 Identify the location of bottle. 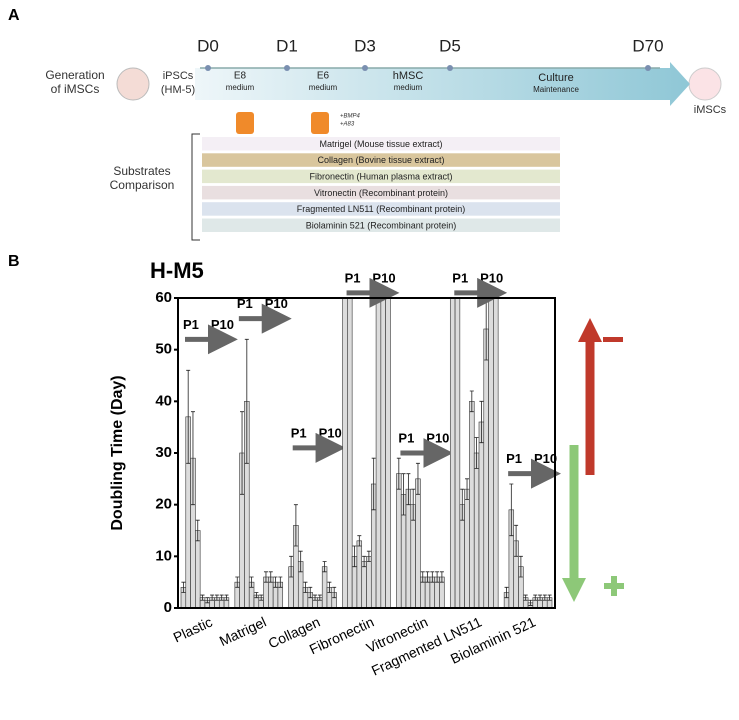
(245, 123).